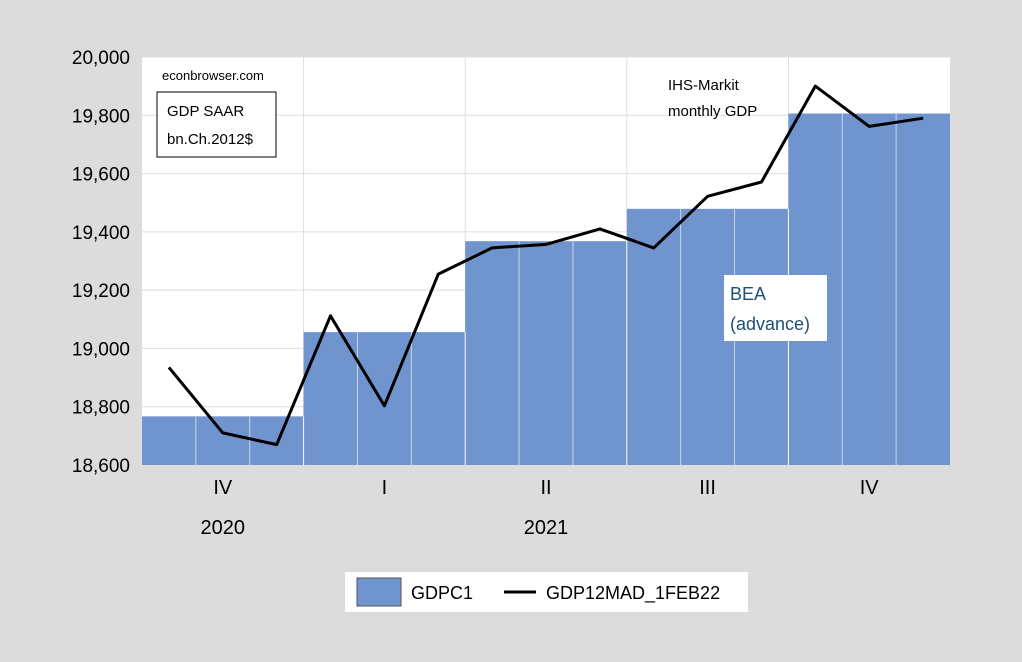 Image resolution: width=1022 pixels, height=662 pixels. What do you see at coordinates (101, 116) in the screenshot?
I see `y-tick-label: 19,800` at bounding box center [101, 116].